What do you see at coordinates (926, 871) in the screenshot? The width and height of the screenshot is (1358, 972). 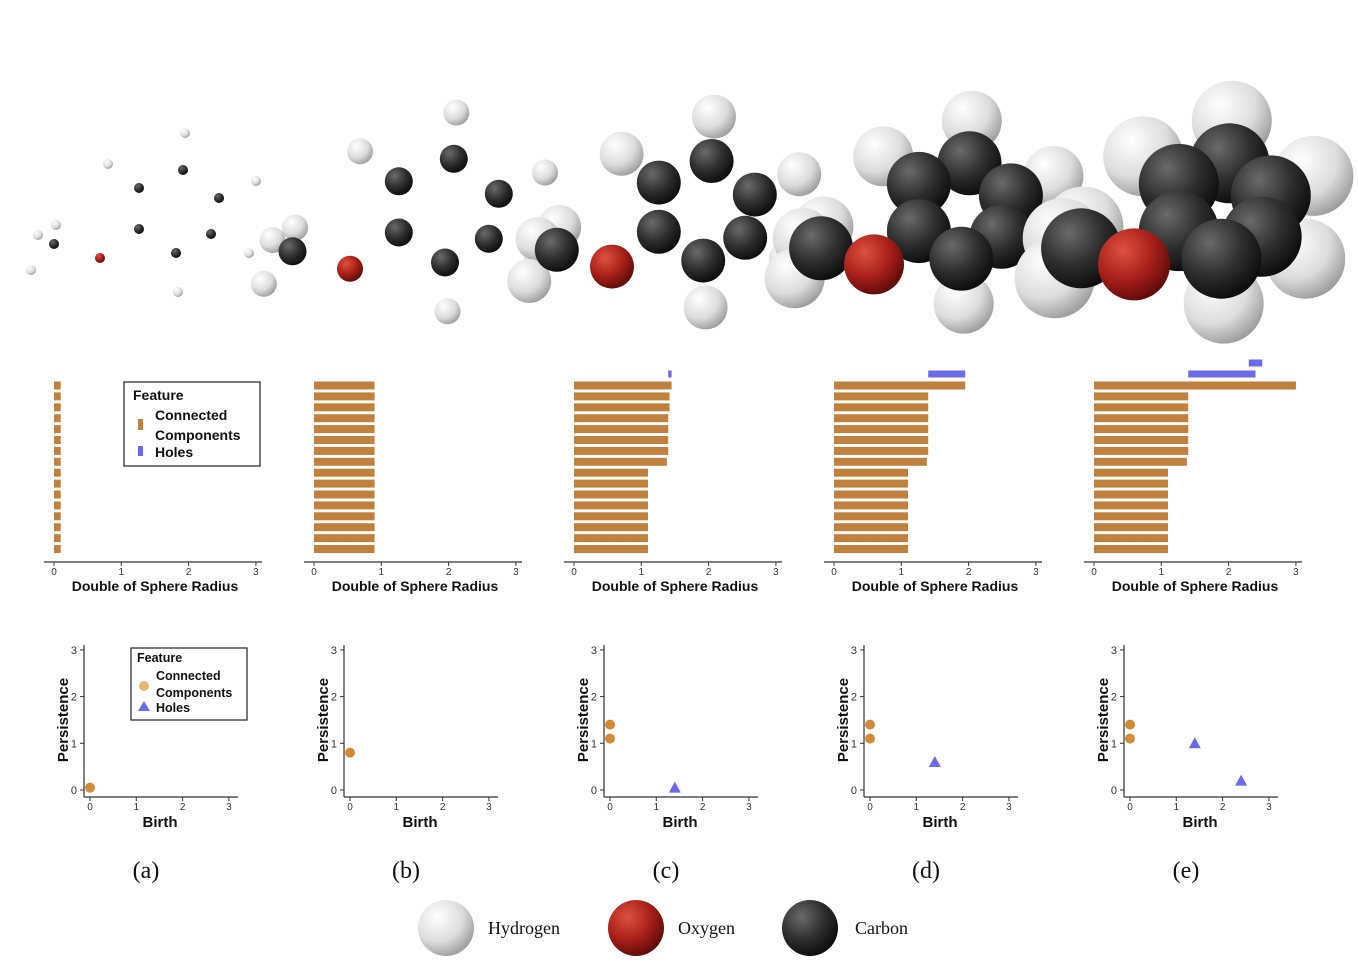 I see `panel-caption: (d)` at bounding box center [926, 871].